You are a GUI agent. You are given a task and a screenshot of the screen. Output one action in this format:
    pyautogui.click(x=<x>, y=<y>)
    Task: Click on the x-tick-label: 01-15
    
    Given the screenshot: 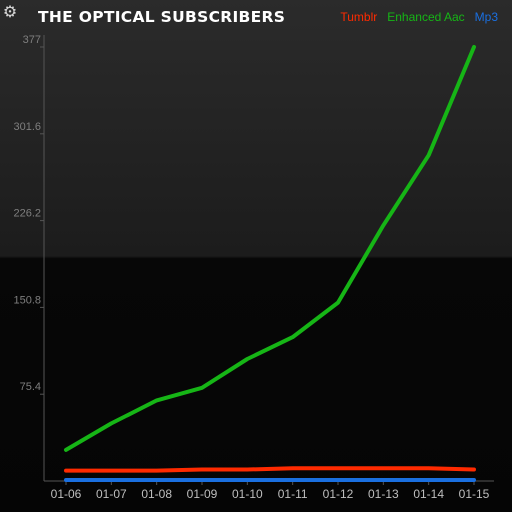 What is the action you would take?
    pyautogui.click(x=474, y=494)
    